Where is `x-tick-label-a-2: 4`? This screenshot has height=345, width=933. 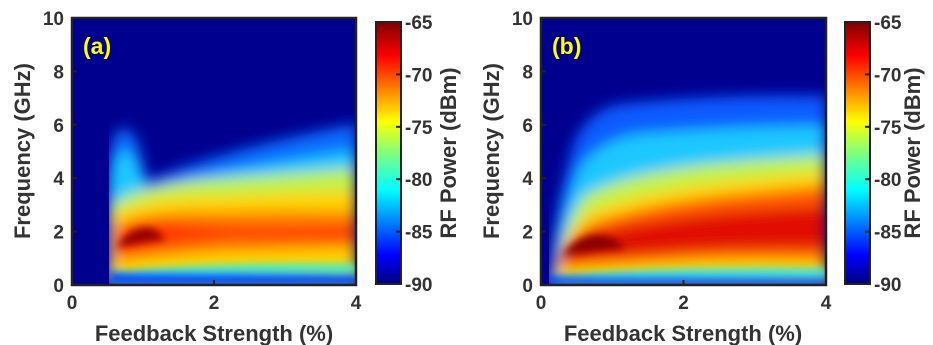
x-tick-label-a-2: 4 is located at coordinates (356, 303).